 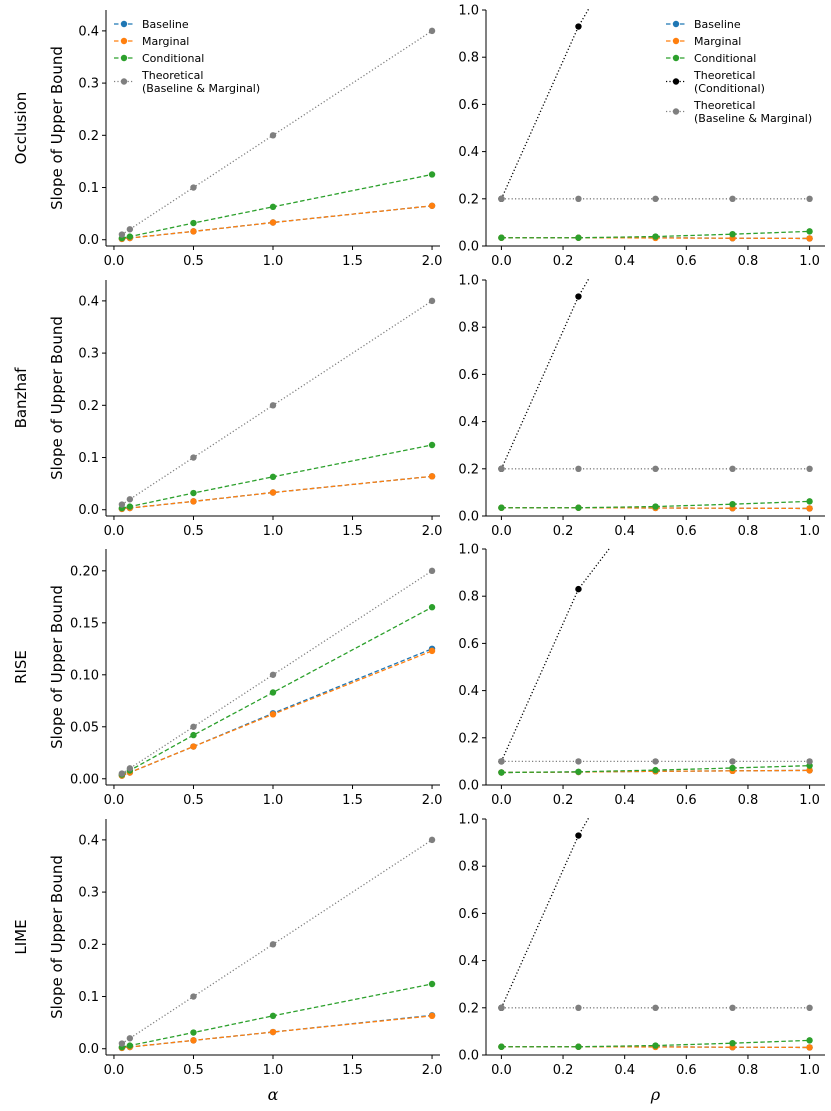 What do you see at coordinates (748, 1070) in the screenshot?
I see `x-tick-label: 0.8` at bounding box center [748, 1070].